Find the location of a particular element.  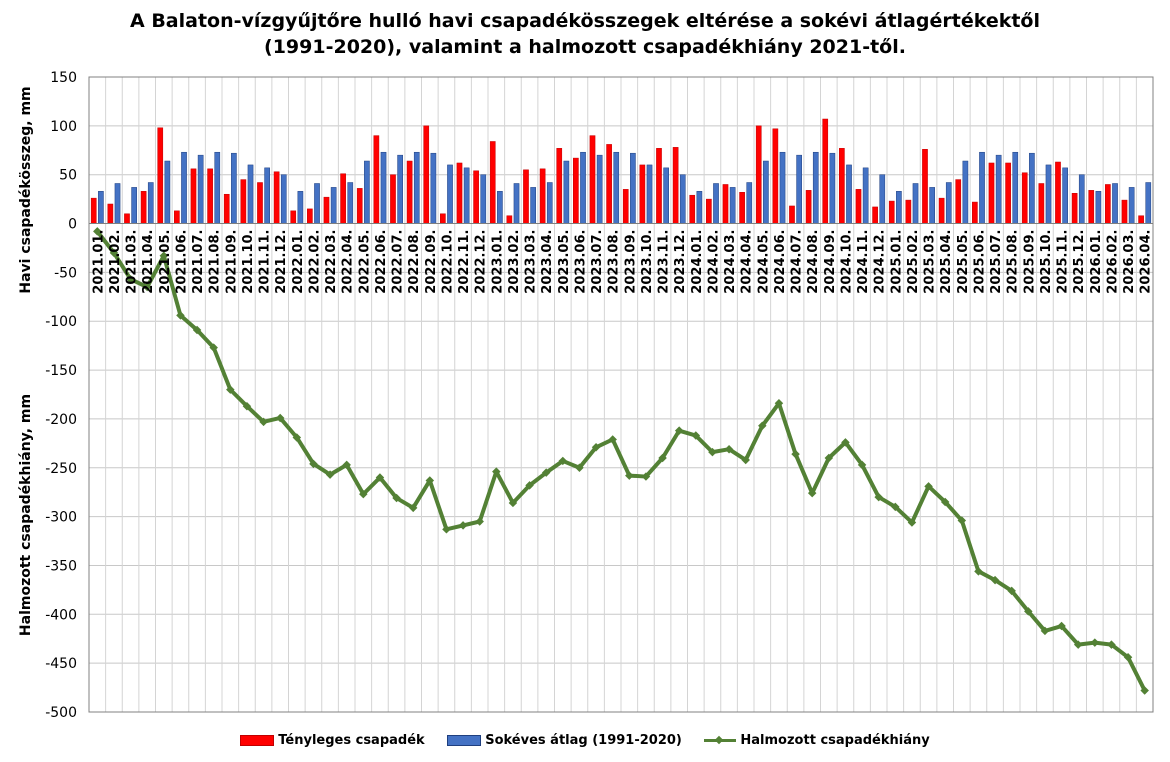

x-tick-label: 2025.12. is located at coordinates (1079, 262).